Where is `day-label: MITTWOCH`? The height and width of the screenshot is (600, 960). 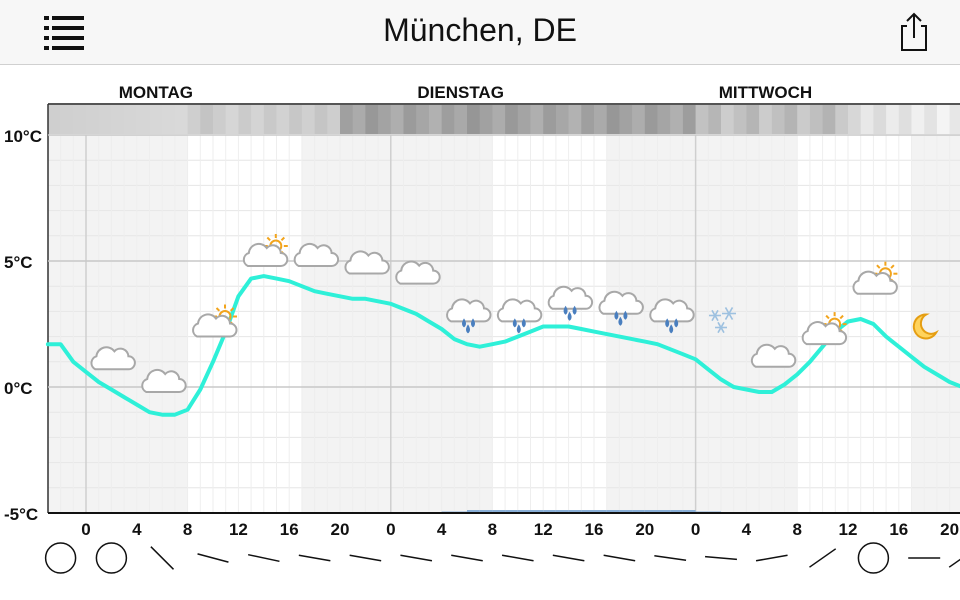 day-label: MITTWOCH is located at coordinates (765, 92).